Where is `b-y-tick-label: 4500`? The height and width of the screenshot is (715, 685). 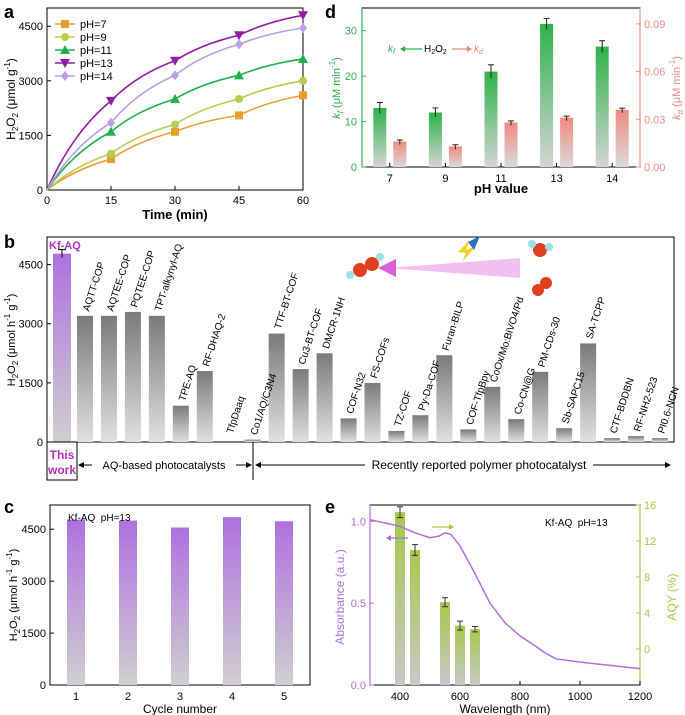 b-y-tick-label: 4500 is located at coordinates (31, 266).